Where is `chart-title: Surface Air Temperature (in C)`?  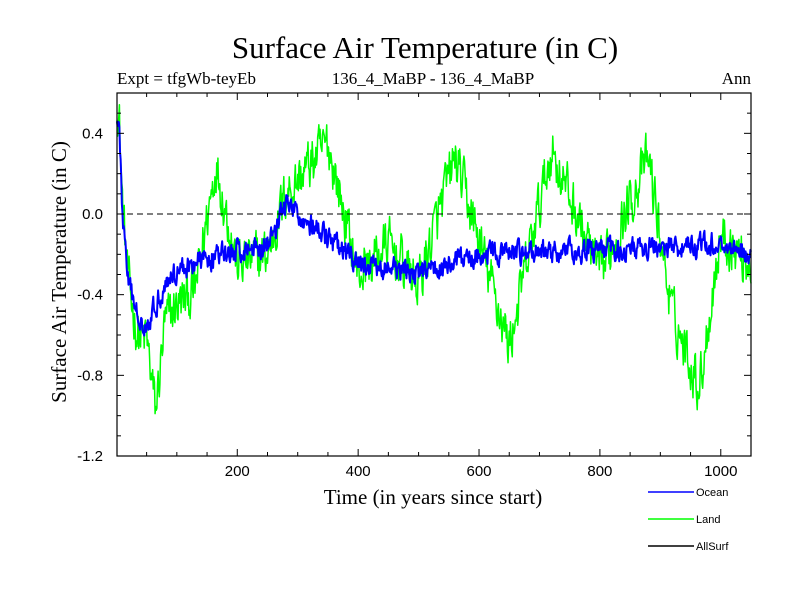
chart-title: Surface Air Temperature (in C) is located at coordinates (425, 47).